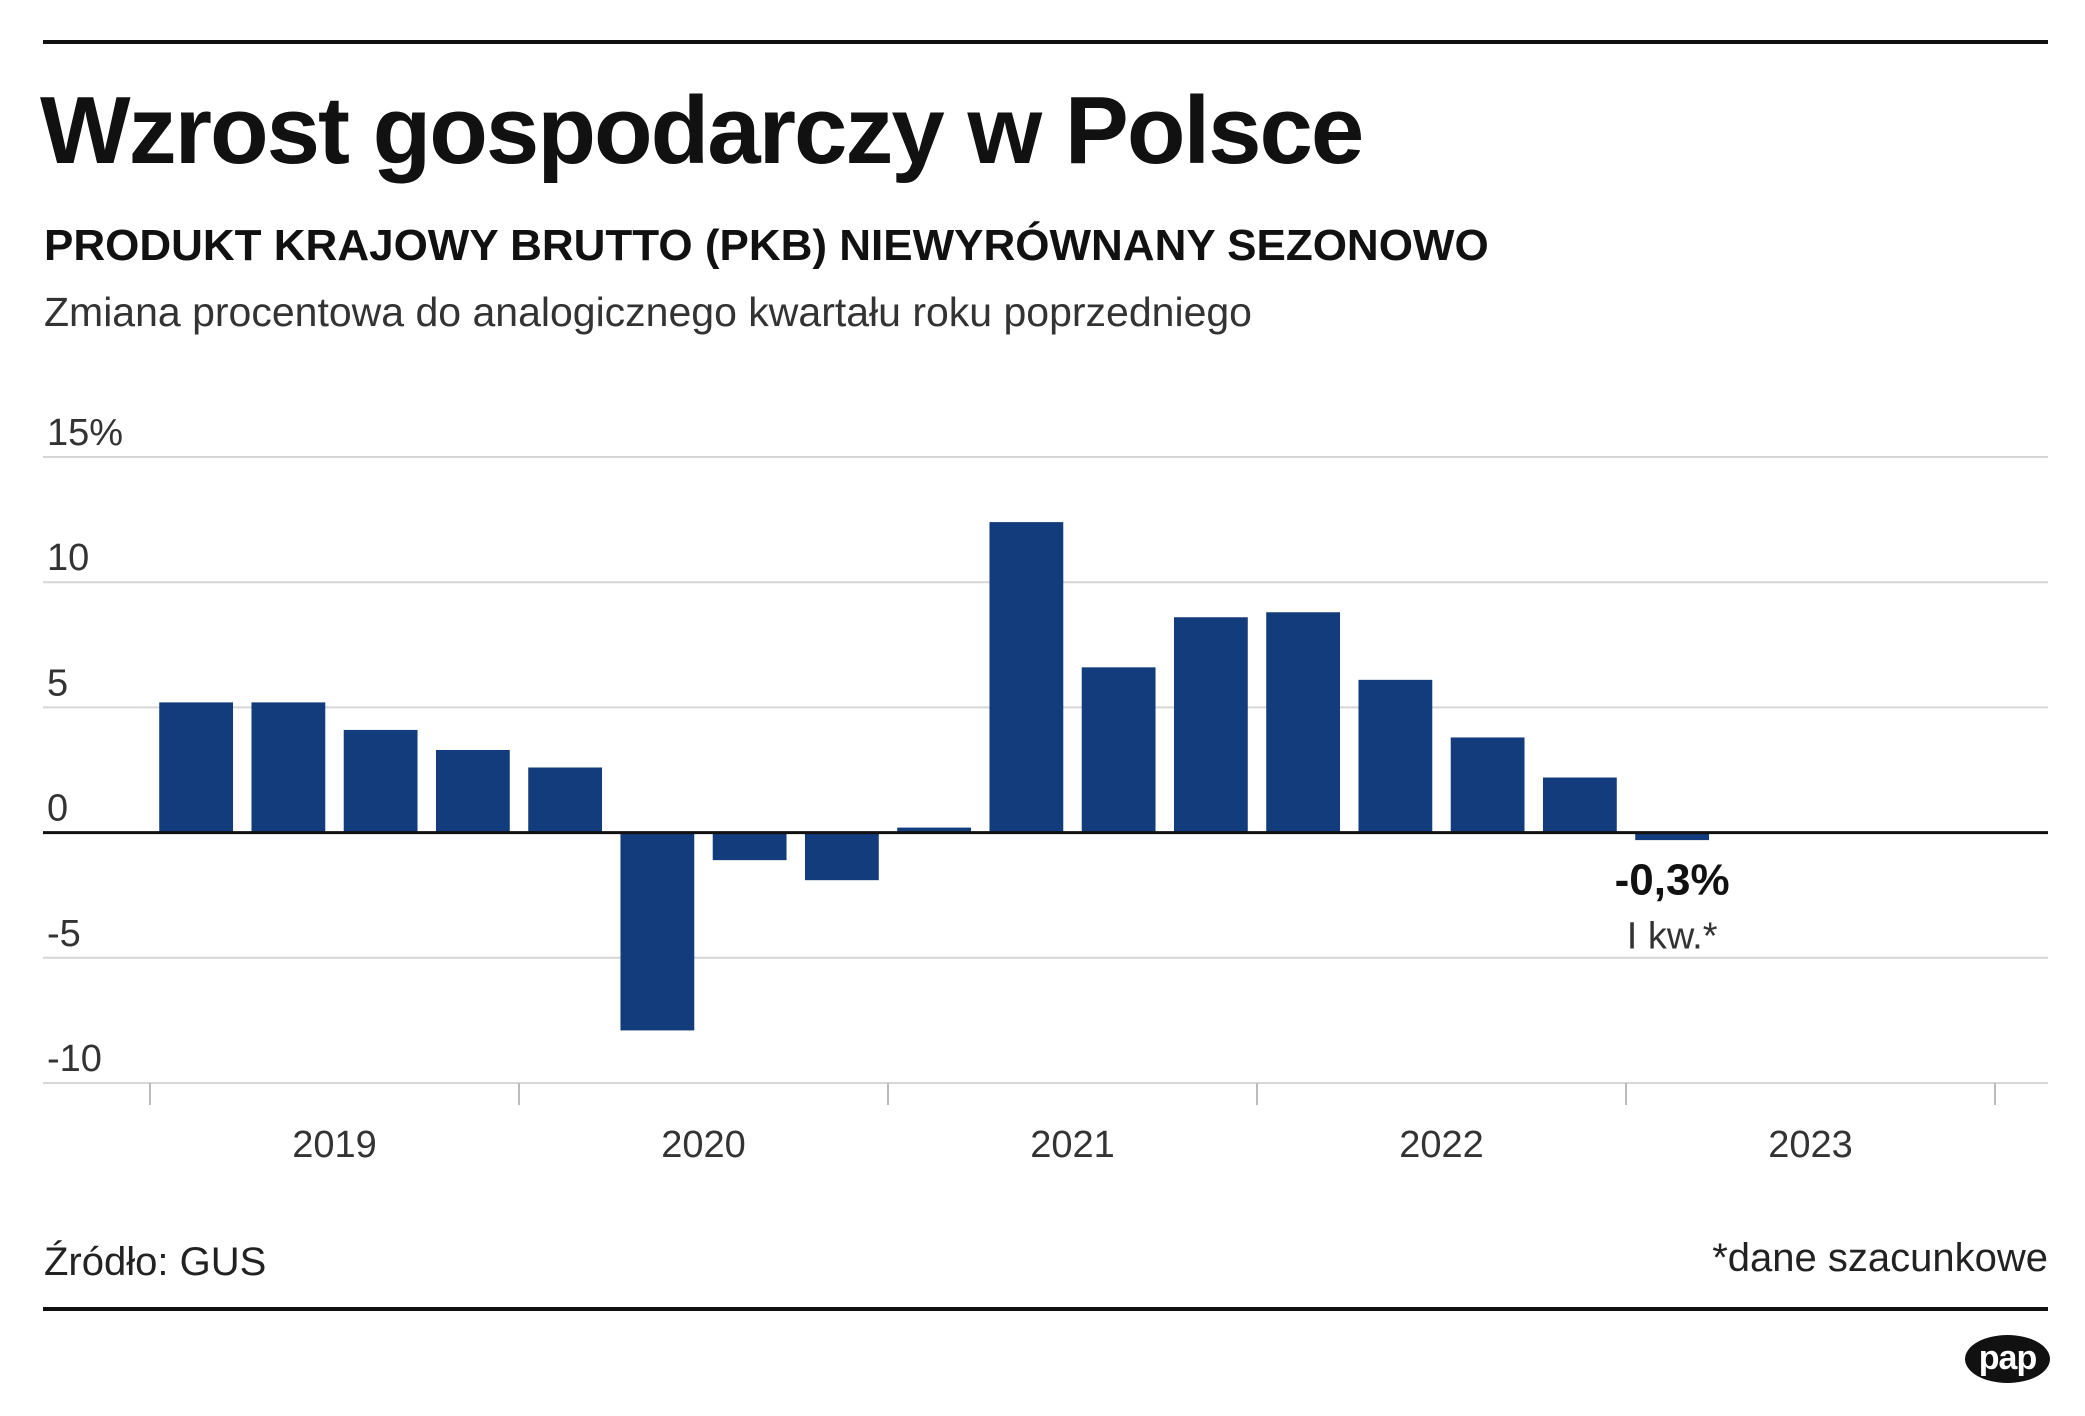 The height and width of the screenshot is (1416, 2085). Describe the element at coordinates (1672, 836) in the screenshot. I see `bar-2023-q1` at that location.